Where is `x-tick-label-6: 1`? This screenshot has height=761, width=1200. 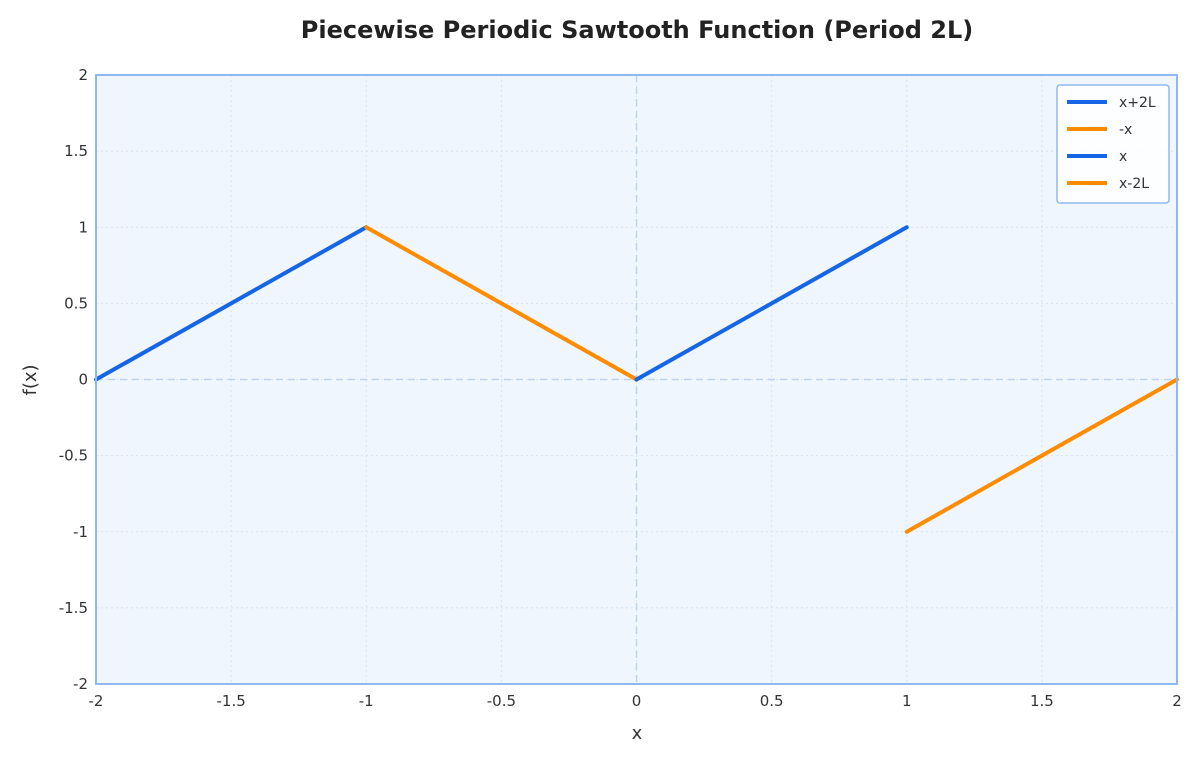
x-tick-label-6: 1 is located at coordinates (907, 701).